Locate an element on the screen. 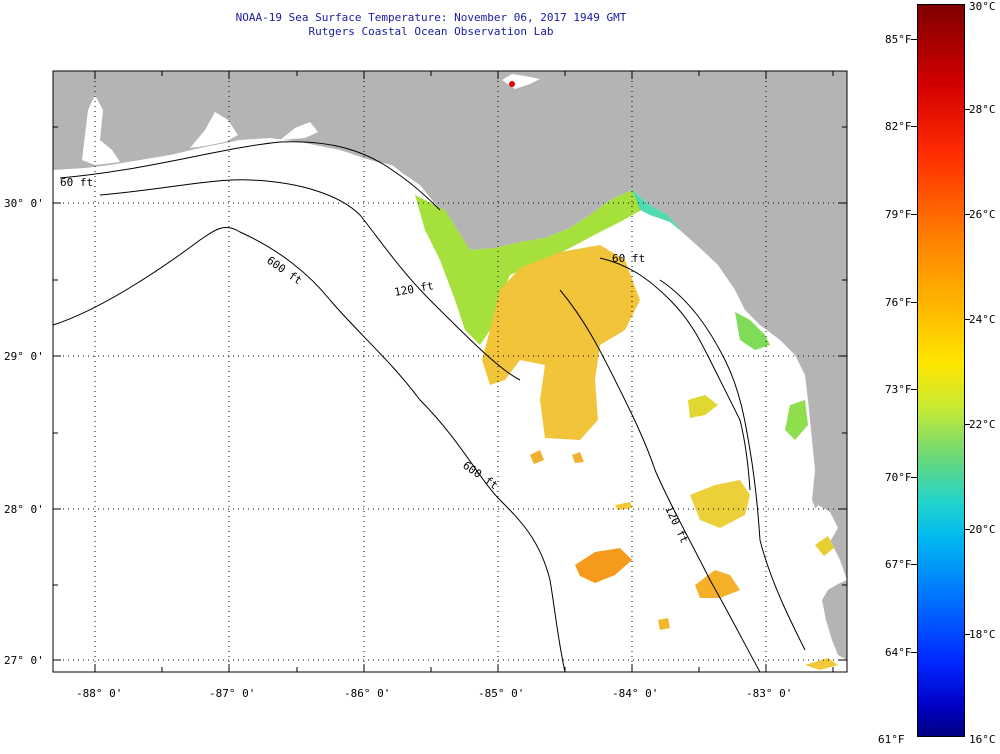 The width and height of the screenshot is (1000, 754). colorbar-label-f: 79°F is located at coordinates (898, 214).